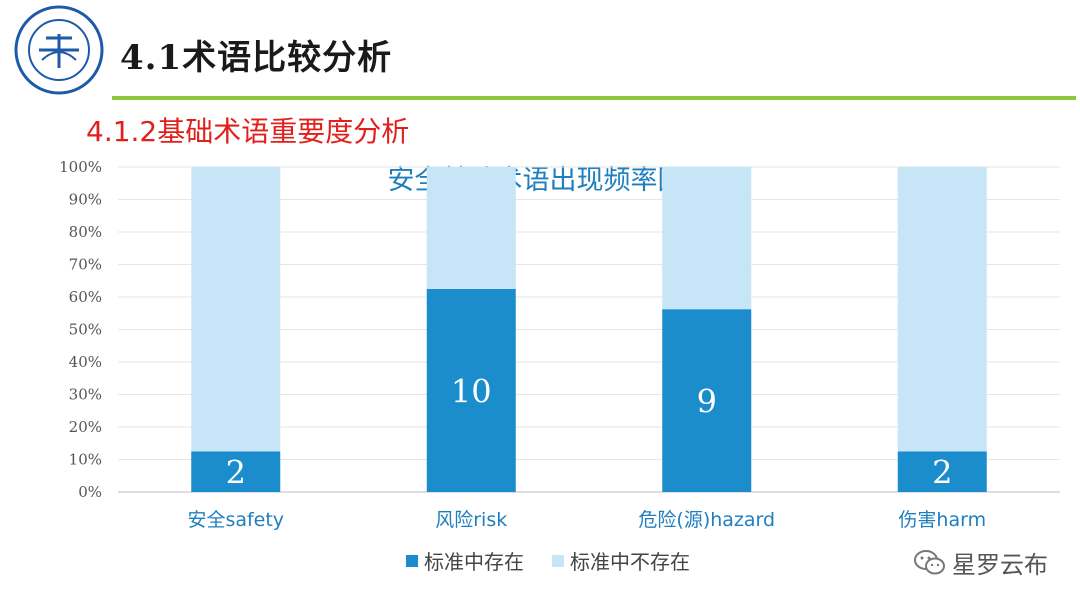  Describe the element at coordinates (594, 98) in the screenshot. I see `title-divider` at that location.